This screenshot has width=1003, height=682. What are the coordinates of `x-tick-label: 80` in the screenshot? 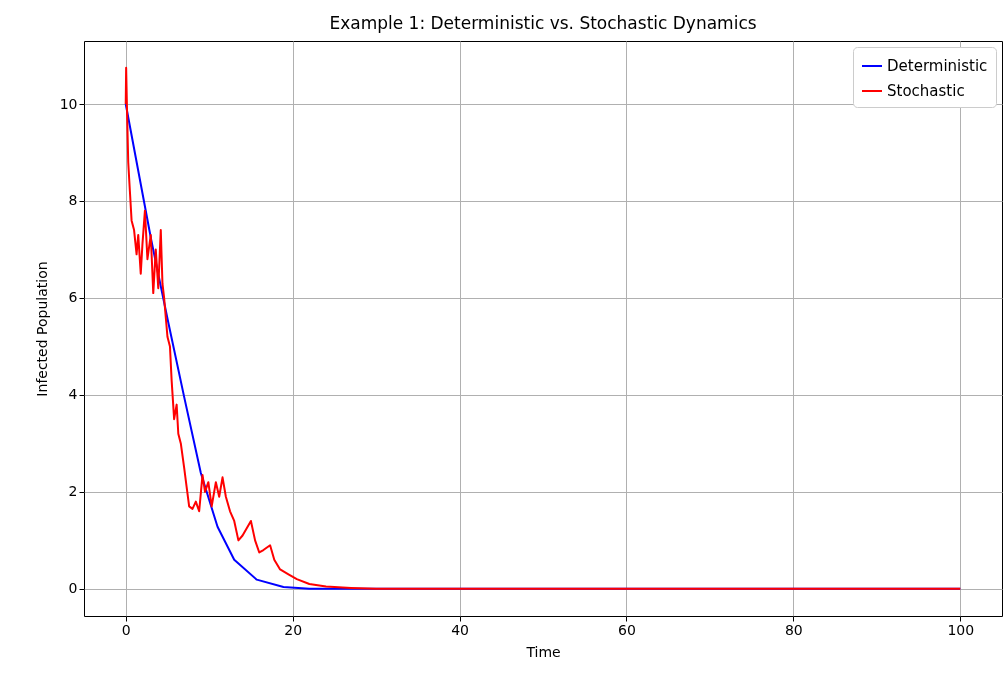 It's located at (793, 629).